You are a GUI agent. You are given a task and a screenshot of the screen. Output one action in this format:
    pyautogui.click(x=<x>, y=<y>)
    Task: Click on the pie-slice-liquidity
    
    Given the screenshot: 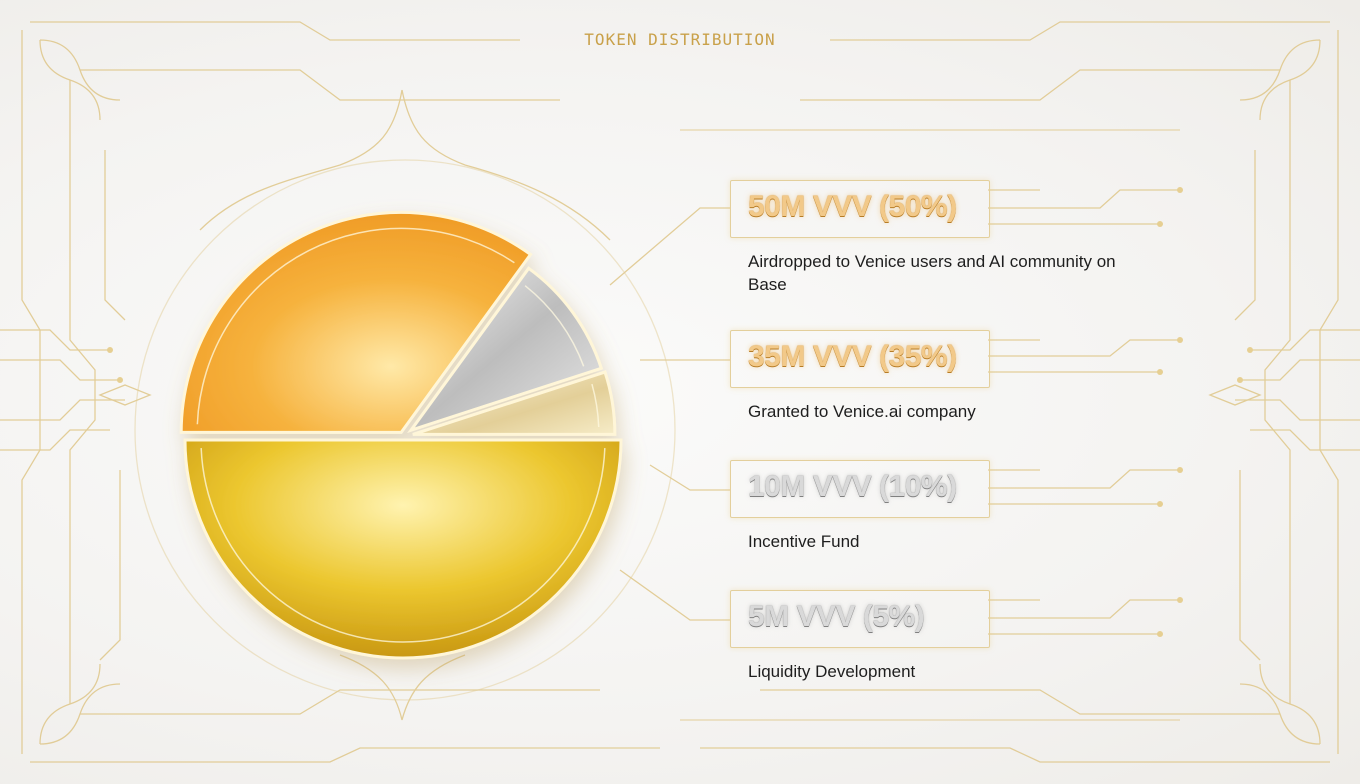 What is the action you would take?
    pyautogui.click(x=514, y=403)
    